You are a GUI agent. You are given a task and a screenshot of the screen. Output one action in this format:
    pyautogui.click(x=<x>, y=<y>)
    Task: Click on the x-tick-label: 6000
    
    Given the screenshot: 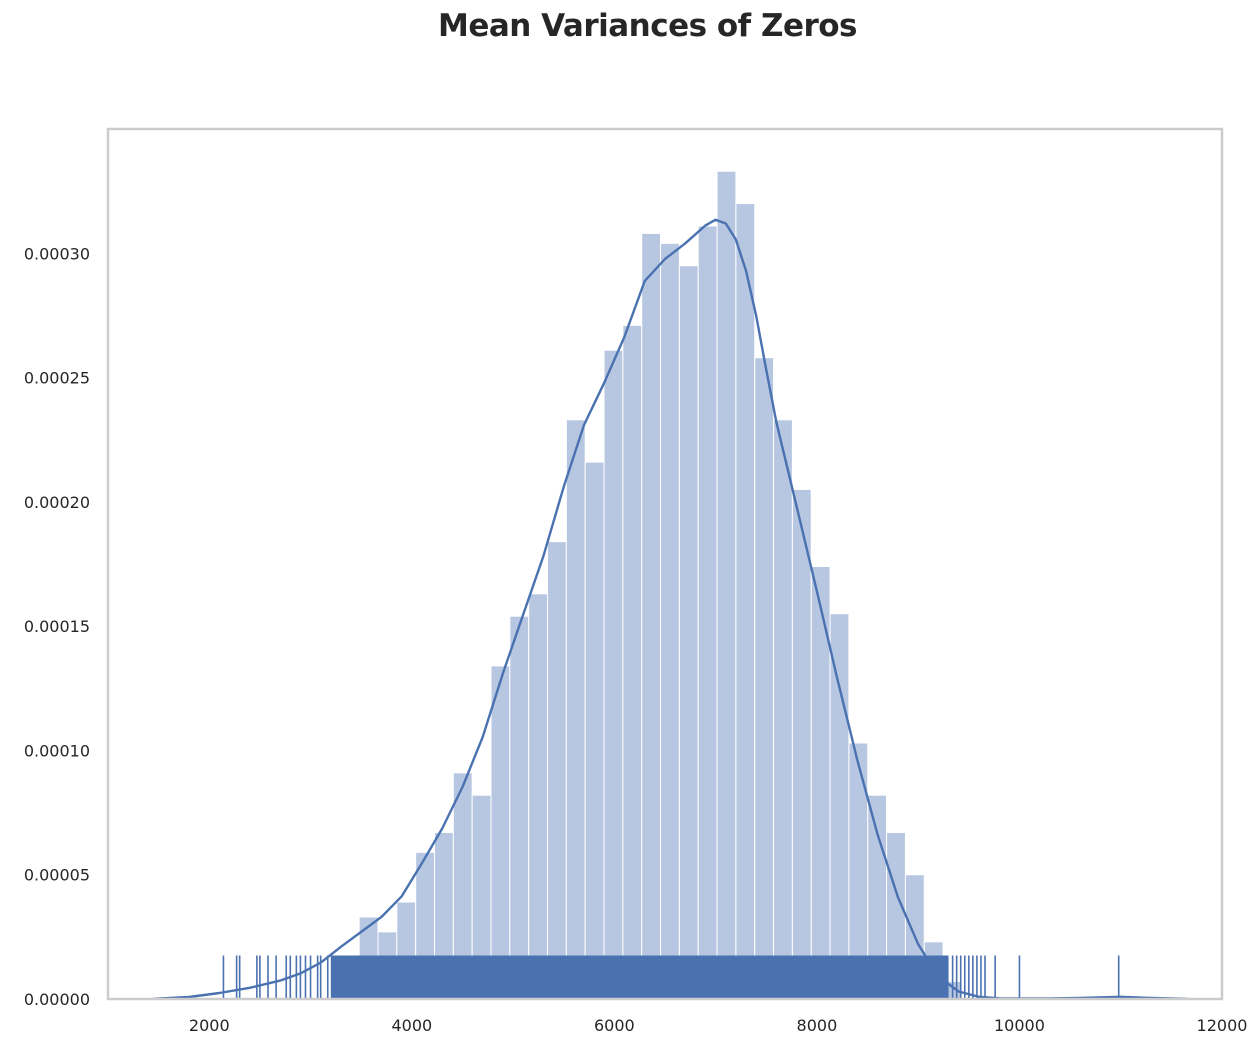 What is the action you would take?
    pyautogui.click(x=614, y=1025)
    